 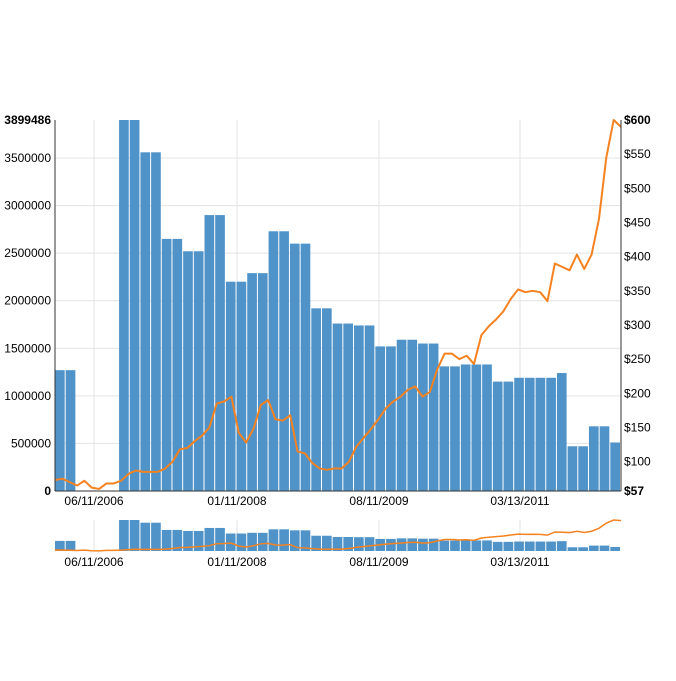 What do you see at coordinates (378, 562) in the screenshot?
I see `overview-x-tick-label: 08/11/2009` at bounding box center [378, 562].